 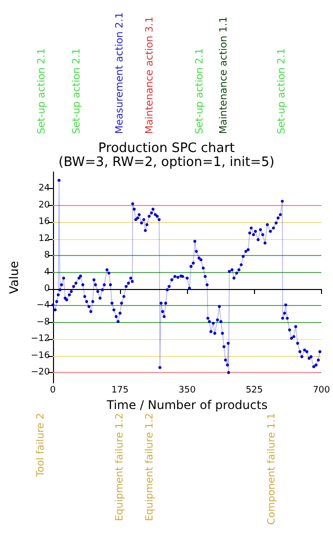 What do you see at coordinates (43, 322) in the screenshot?
I see `y-tick-label: −8` at bounding box center [43, 322].